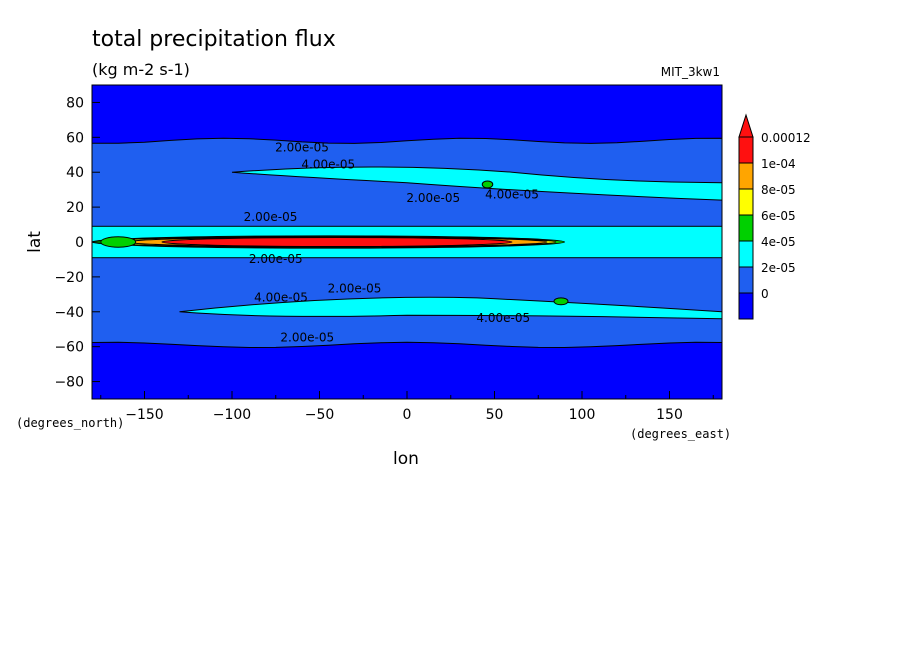 The height and width of the screenshot is (654, 904). What do you see at coordinates (669, 415) in the screenshot?
I see `x-tick-label: 150` at bounding box center [669, 415].